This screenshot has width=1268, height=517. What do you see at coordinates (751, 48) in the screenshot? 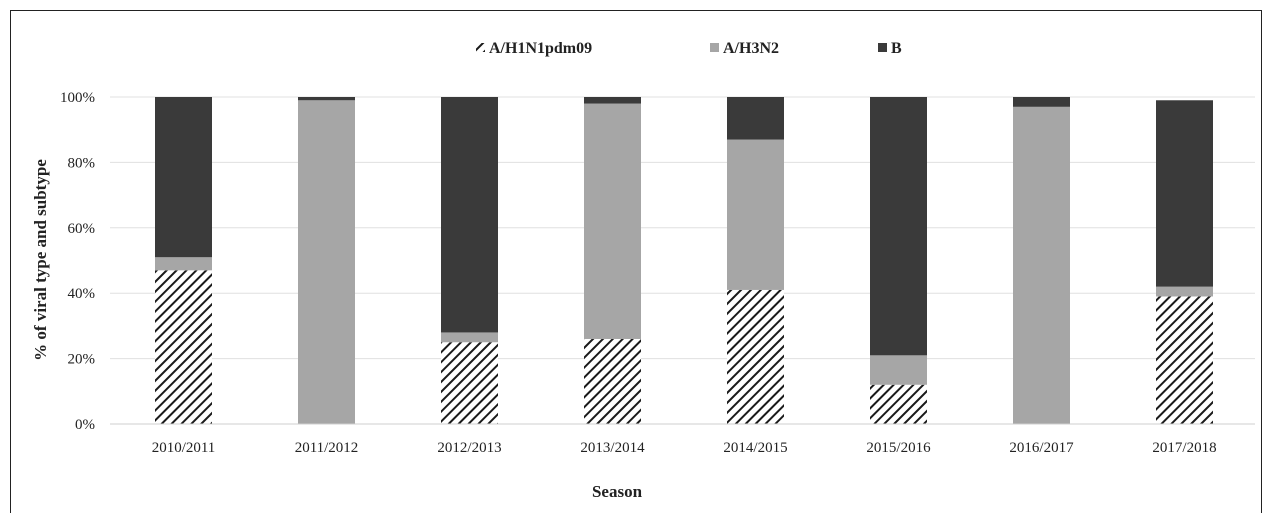
I see `legend-label: A/H3N2` at bounding box center [751, 48].